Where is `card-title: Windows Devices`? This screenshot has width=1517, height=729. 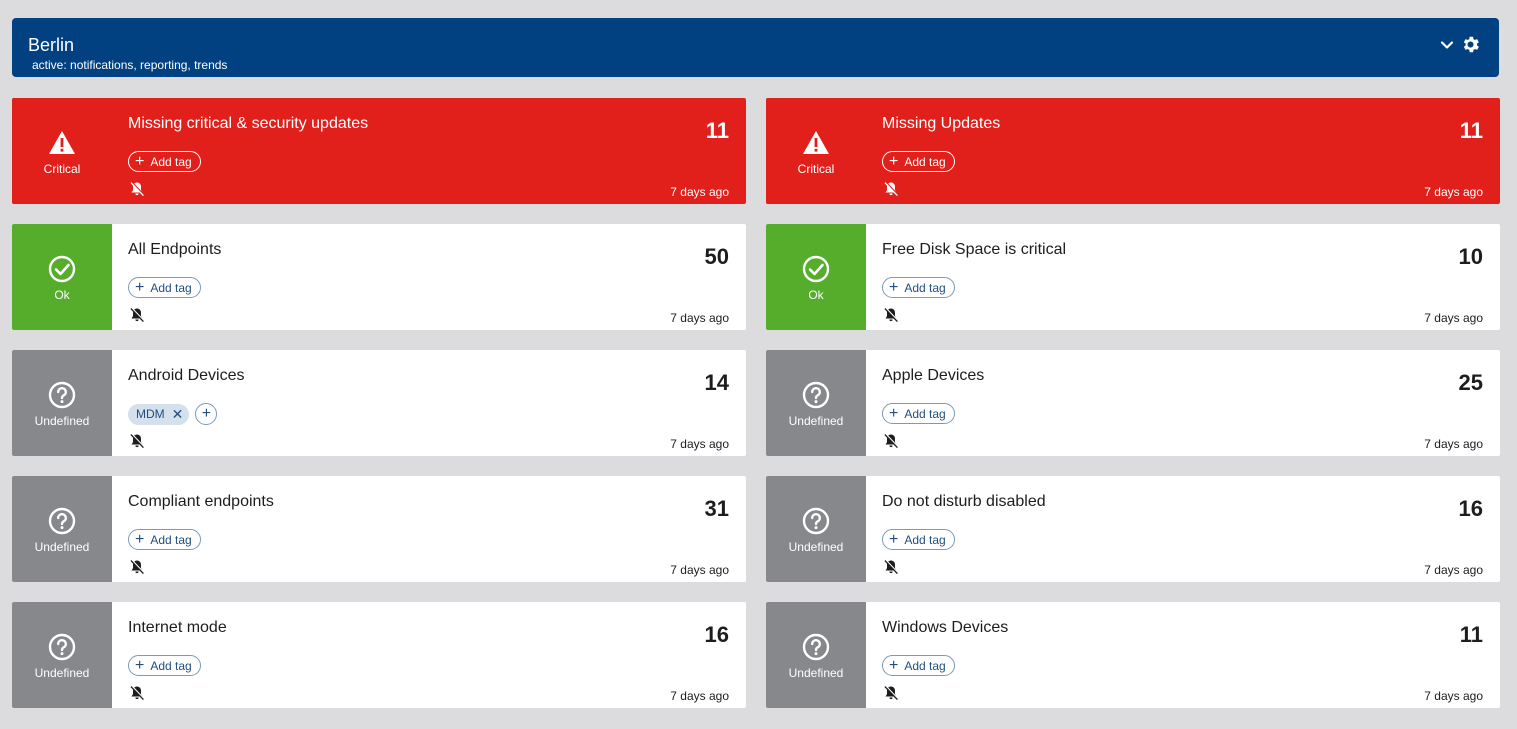 card-title: Windows Devices is located at coordinates (945, 627).